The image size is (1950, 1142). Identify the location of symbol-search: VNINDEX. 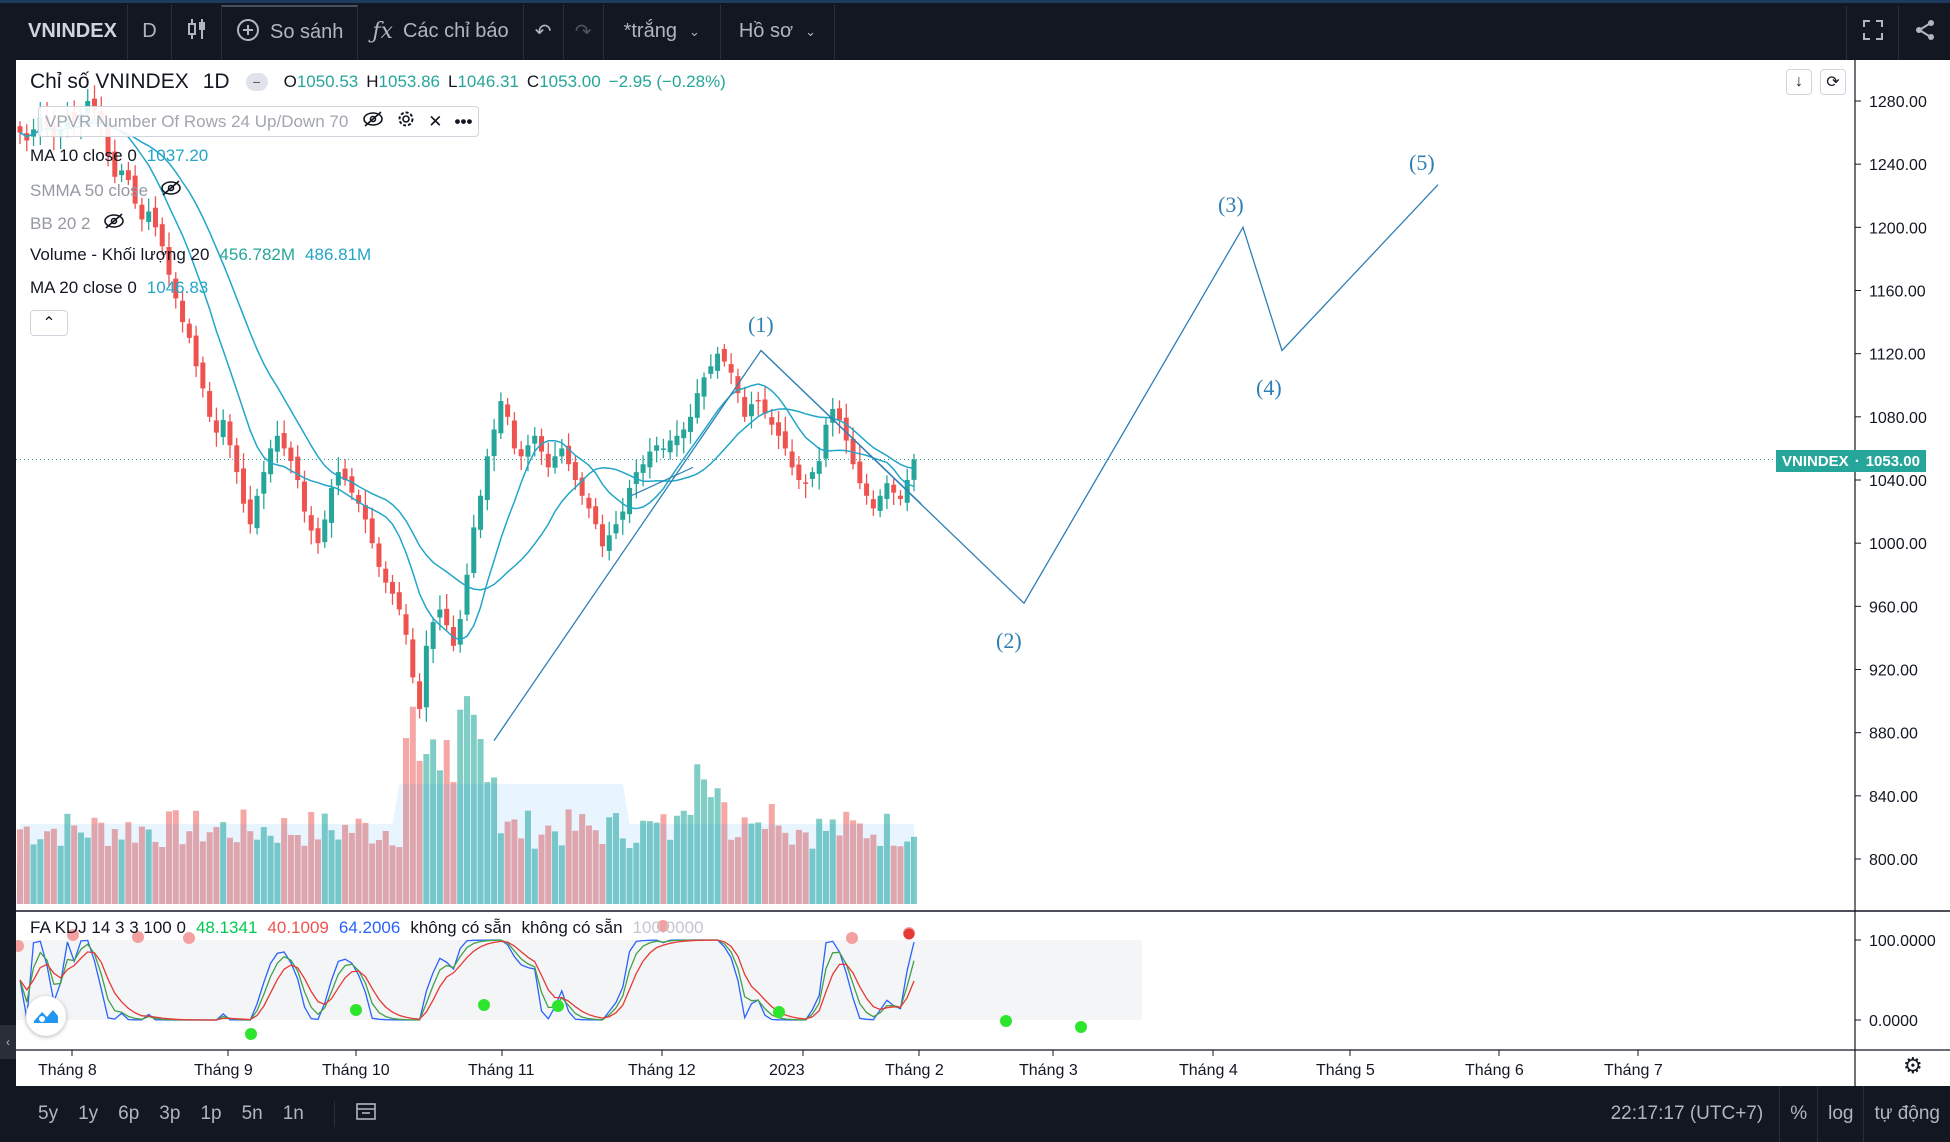
(64, 31).